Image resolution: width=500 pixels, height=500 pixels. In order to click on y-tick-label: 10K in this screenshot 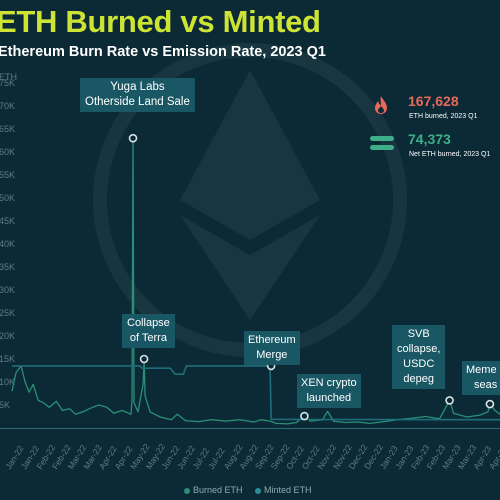, I will do `click(7, 382)`.